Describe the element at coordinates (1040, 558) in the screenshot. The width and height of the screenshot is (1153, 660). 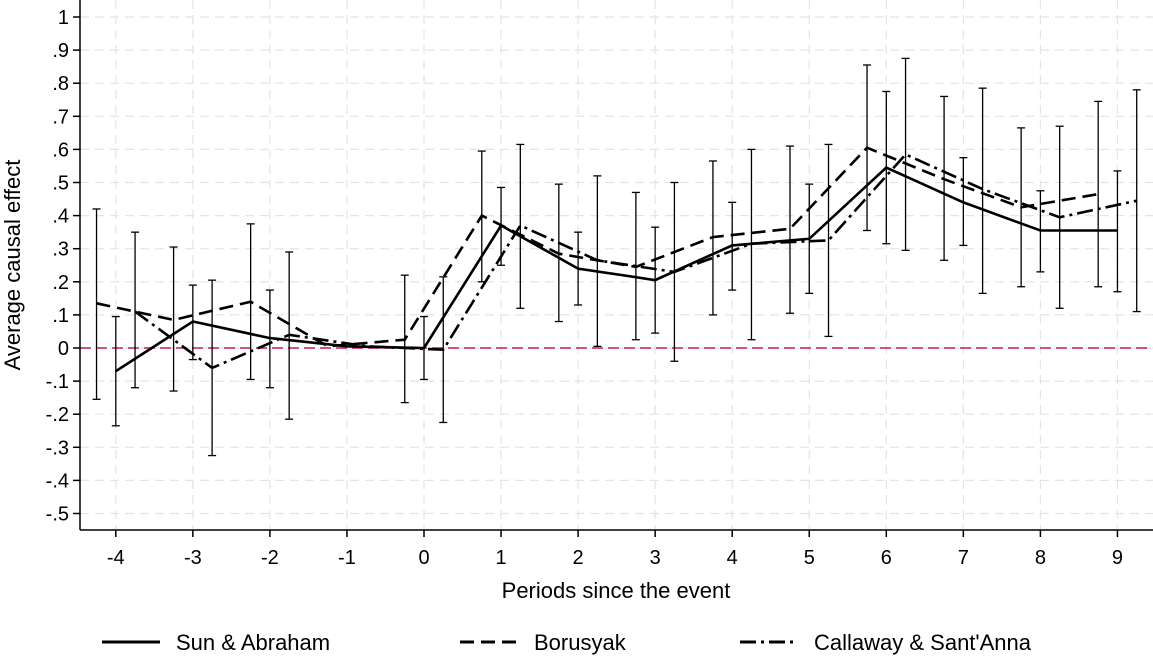
I see `x-tick-label: 8` at that location.